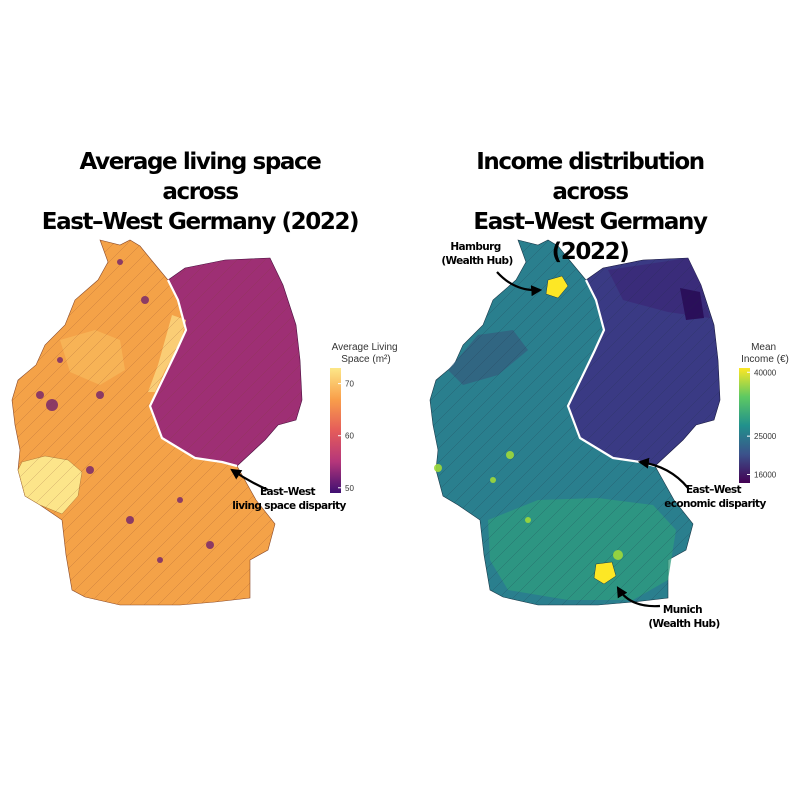 The image size is (800, 800). Describe the element at coordinates (249, 480) in the screenshot. I see `arrow-living-disparity` at that location.